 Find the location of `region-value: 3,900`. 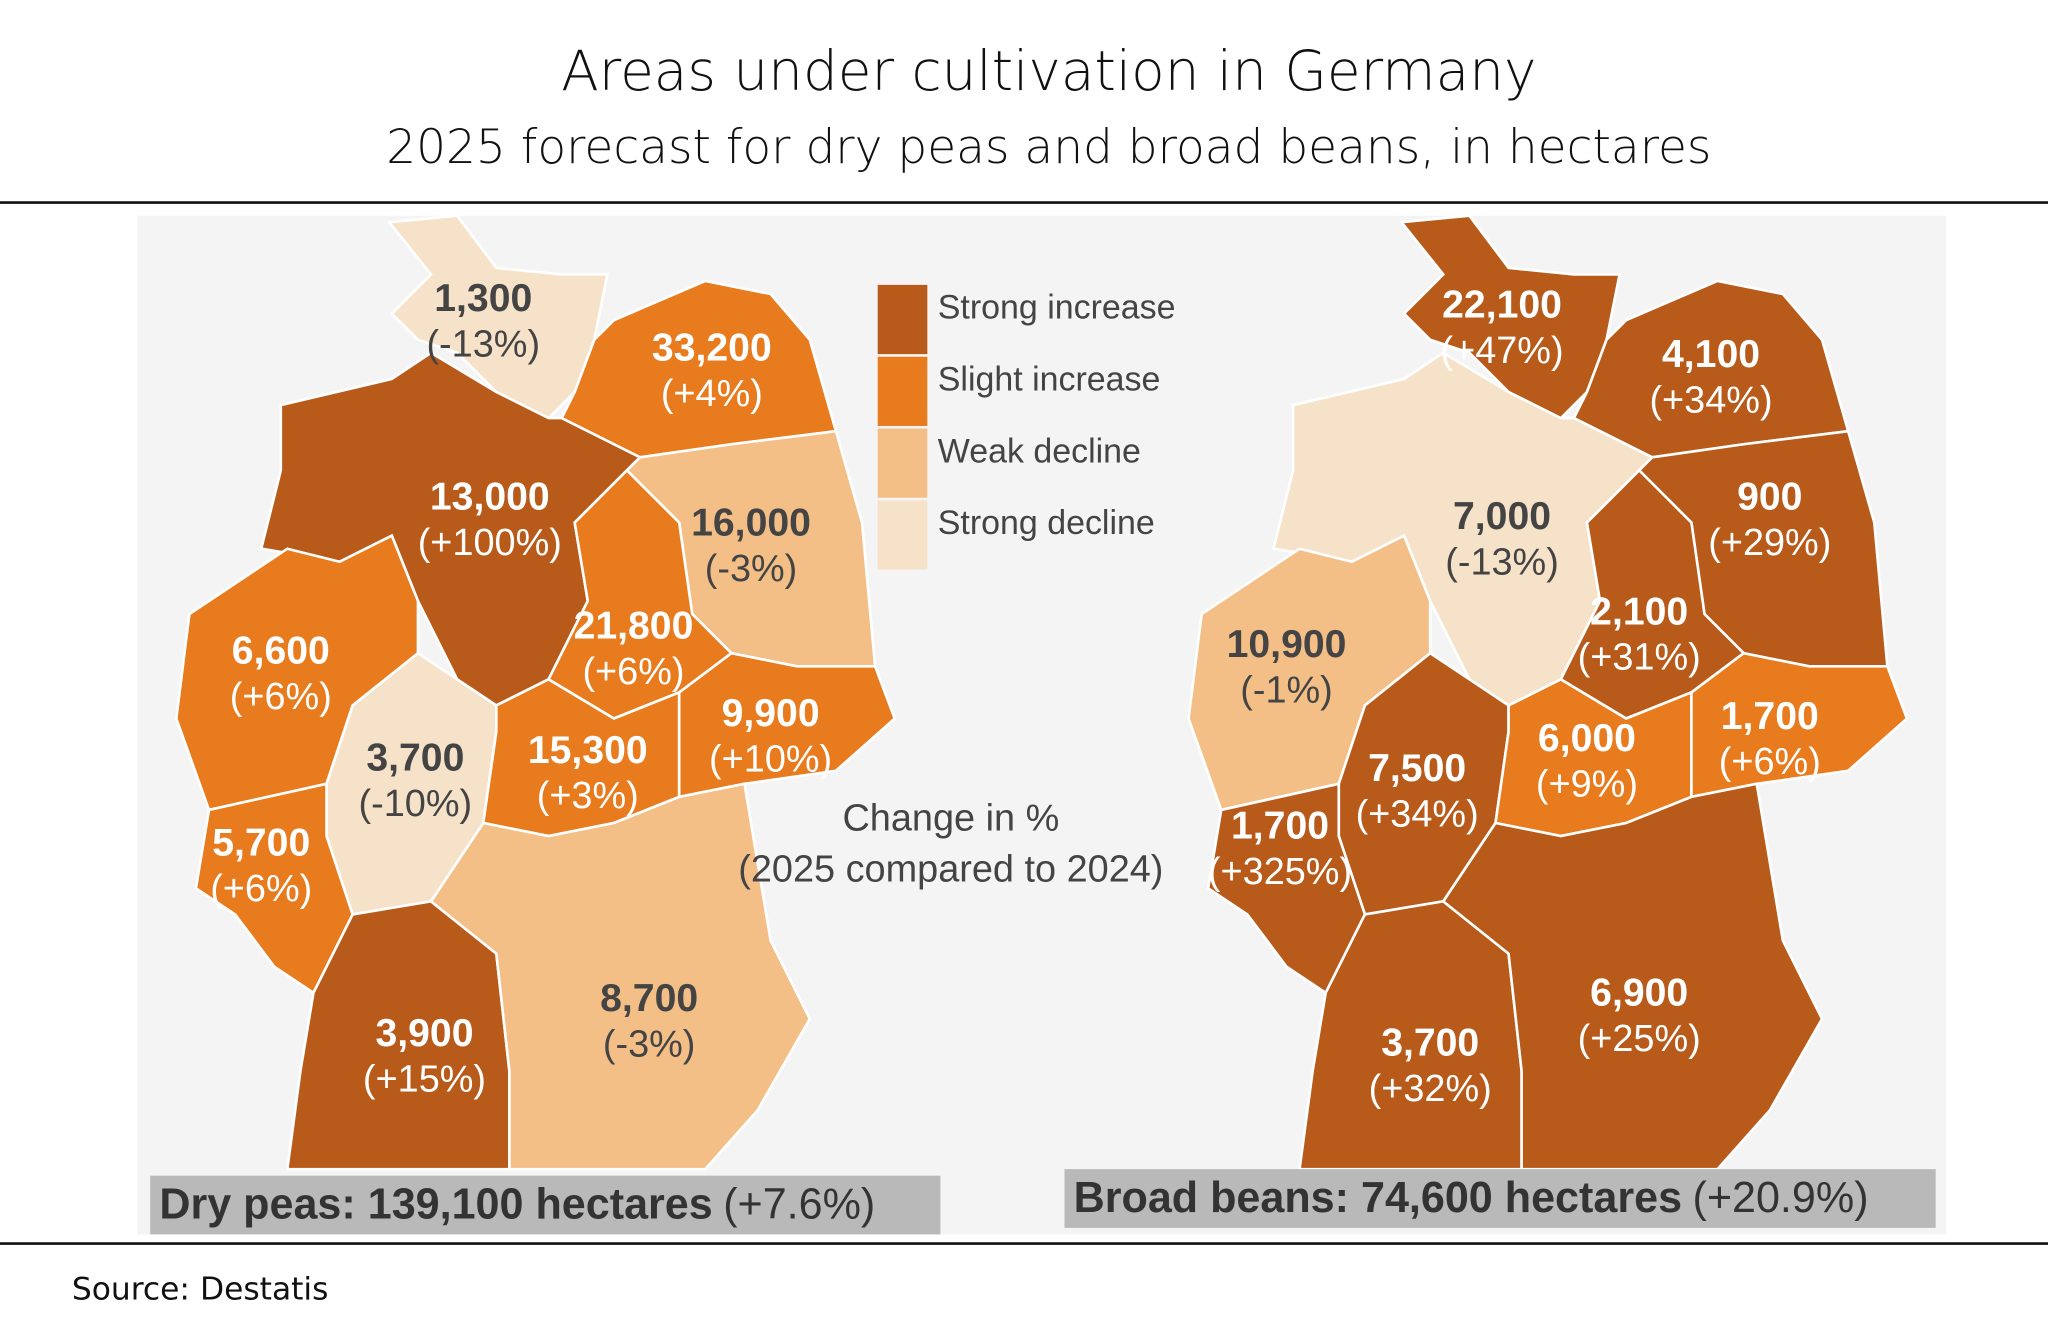

region-value: 3,900 is located at coordinates (424, 1033).